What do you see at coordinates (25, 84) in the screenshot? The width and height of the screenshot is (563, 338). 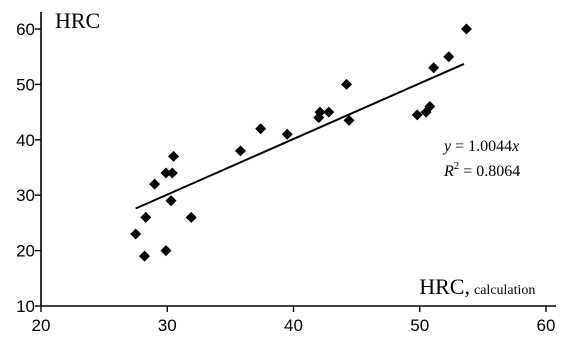 I see `y-tick-label: 50` at bounding box center [25, 84].